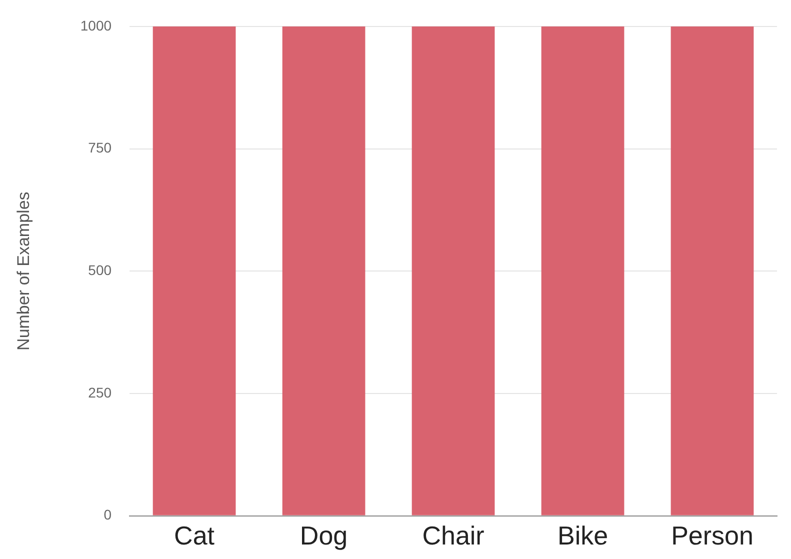 This screenshot has height=559, width=791. Describe the element at coordinates (582, 535) in the screenshot. I see `x-tick-label: Bike` at that location.